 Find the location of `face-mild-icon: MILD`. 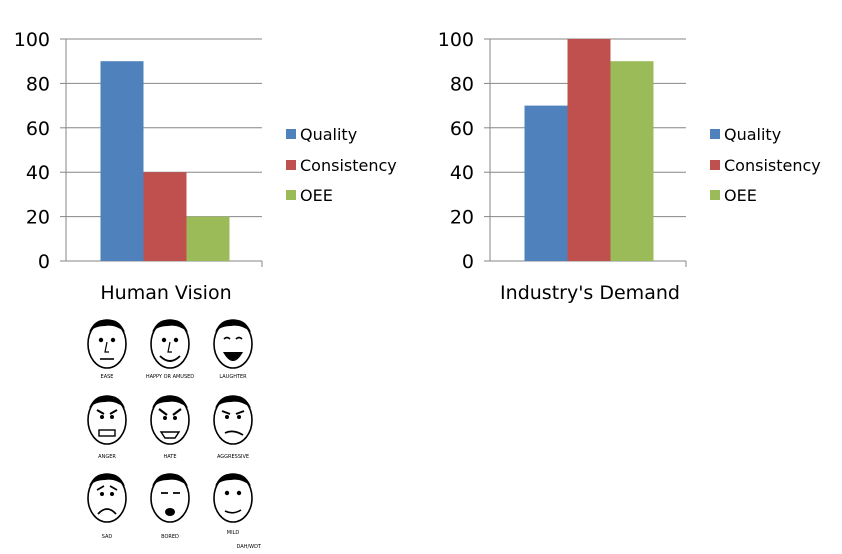

face-mild-icon: MILD is located at coordinates (233, 504).